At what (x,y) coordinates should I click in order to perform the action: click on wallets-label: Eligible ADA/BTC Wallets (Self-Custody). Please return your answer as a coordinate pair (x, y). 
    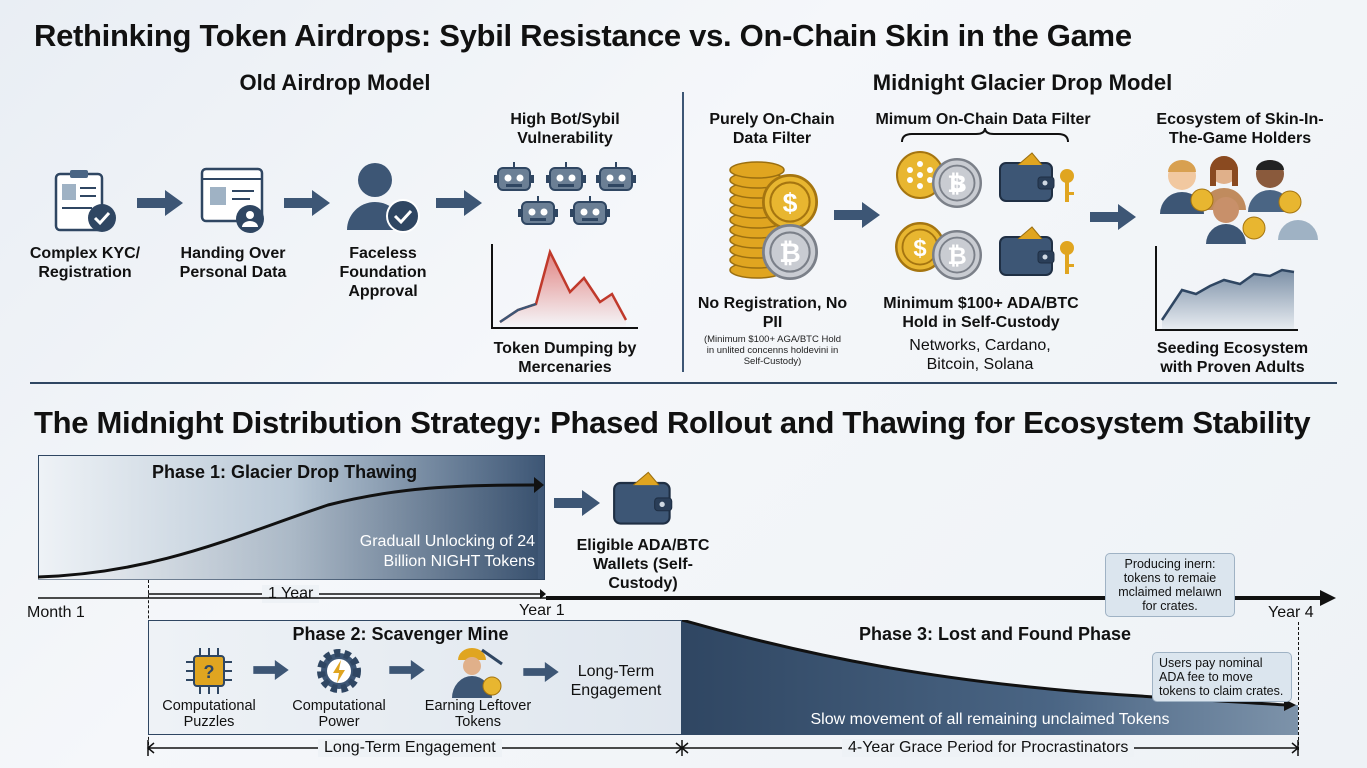
    Looking at the image, I should click on (643, 564).